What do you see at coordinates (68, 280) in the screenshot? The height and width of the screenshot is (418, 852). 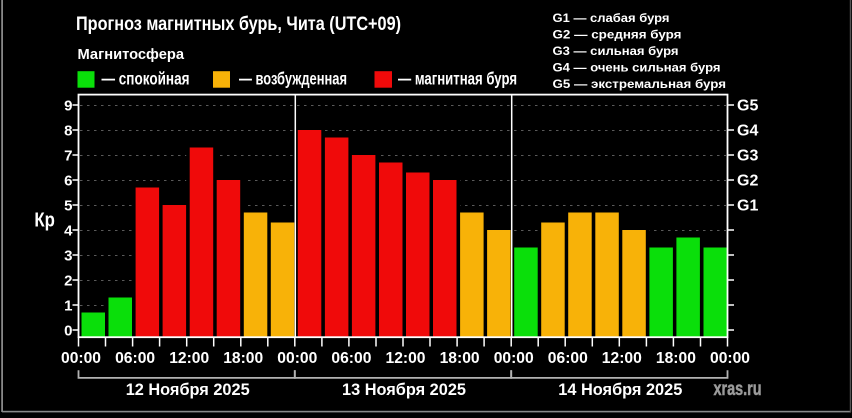 I see `svg-text: 2` at bounding box center [68, 280].